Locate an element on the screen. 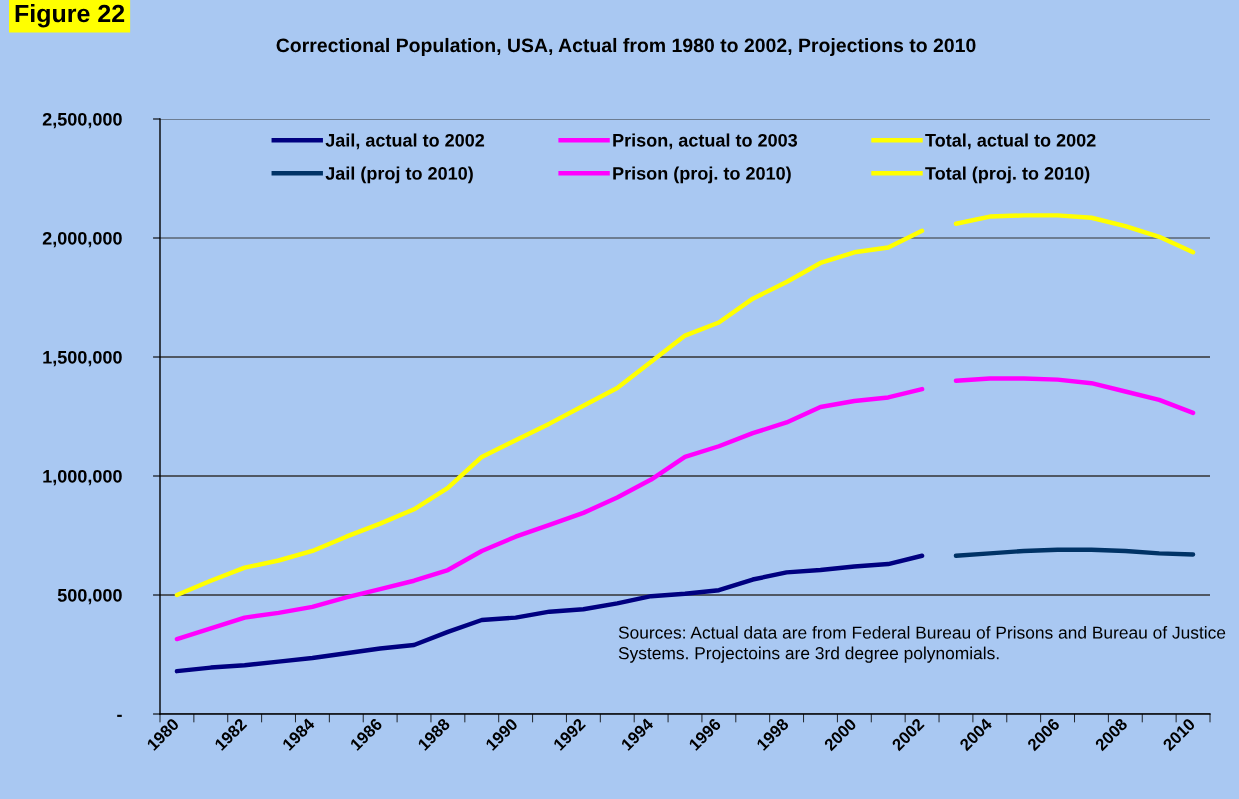 This screenshot has width=1239, height=799. y-tick-label: 1,000,000 is located at coordinates (82, 477).